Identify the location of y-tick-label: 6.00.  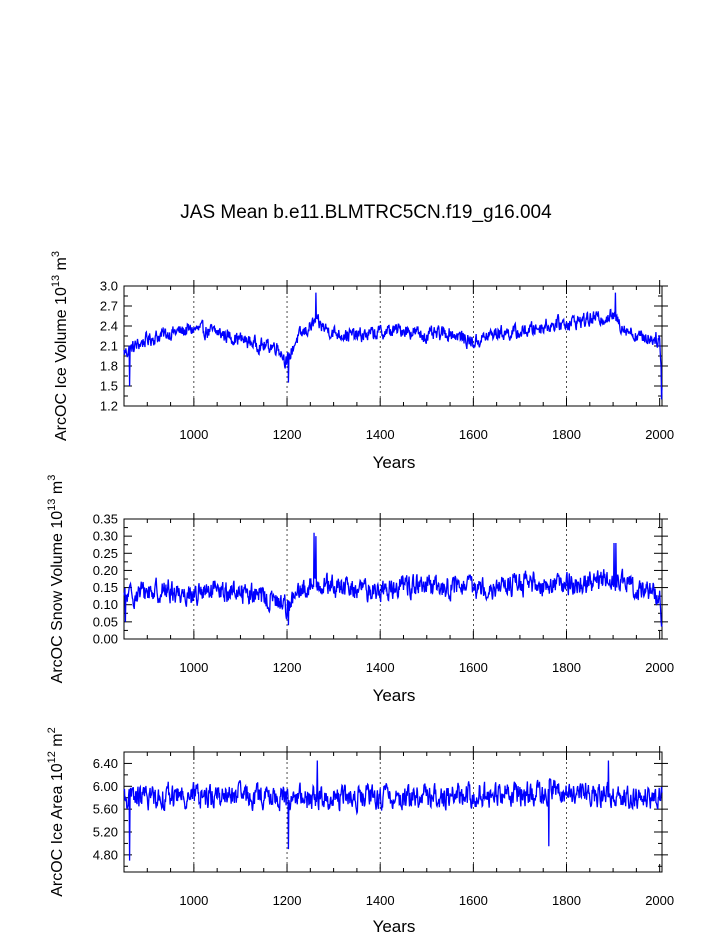
(105, 786).